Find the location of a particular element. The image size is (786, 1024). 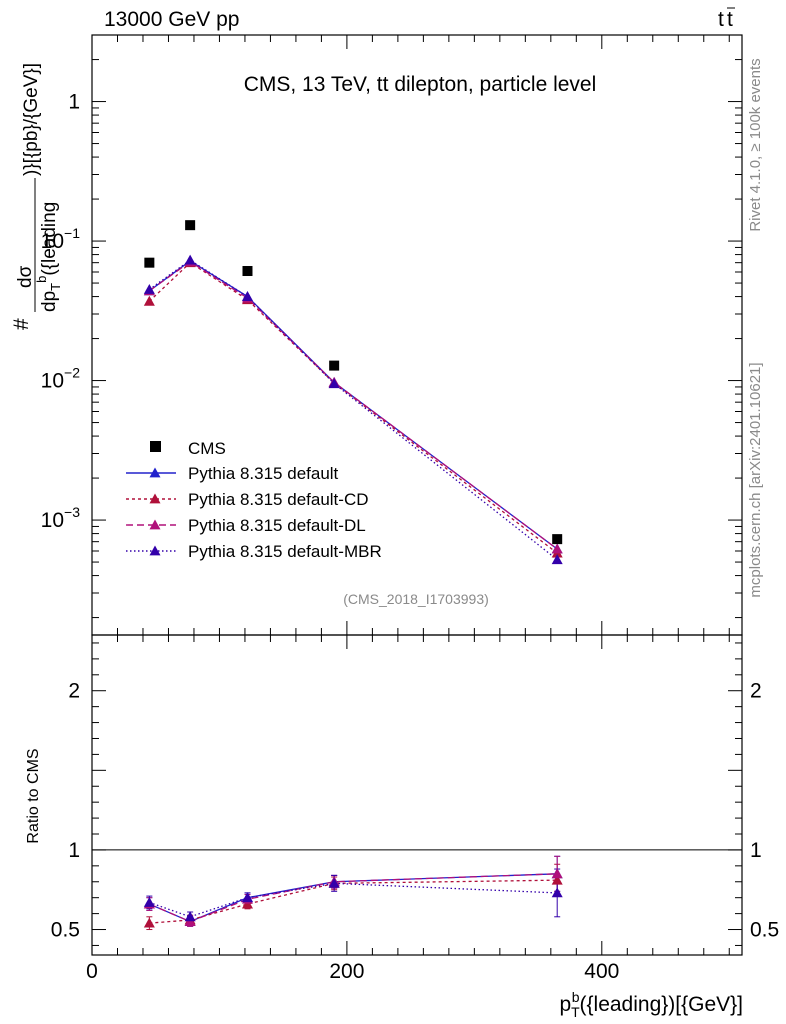

ratio-y-tick-label-left: 0.5 is located at coordinates (65, 930).